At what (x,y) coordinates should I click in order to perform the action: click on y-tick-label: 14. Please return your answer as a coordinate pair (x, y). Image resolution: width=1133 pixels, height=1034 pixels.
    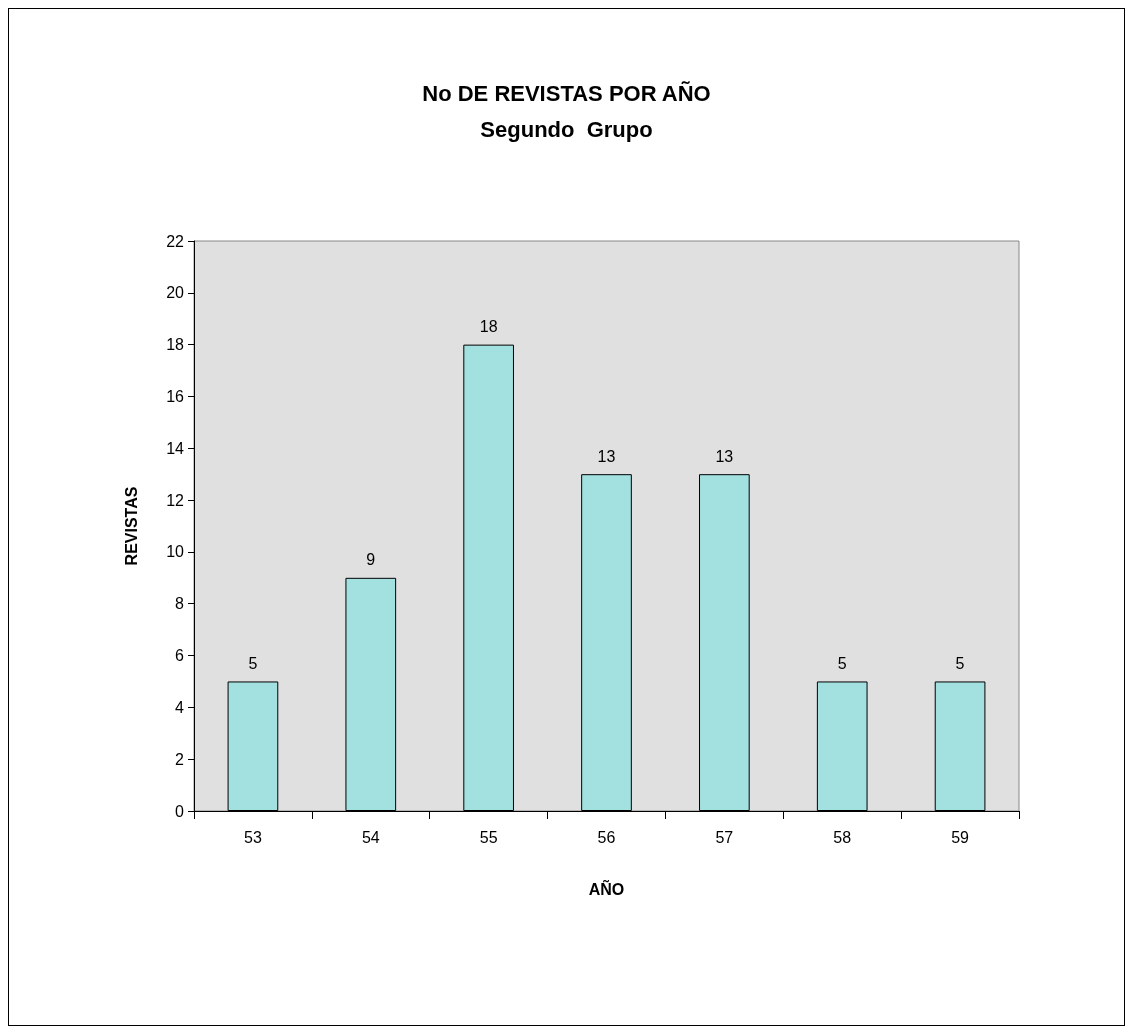
    Looking at the image, I should click on (175, 448).